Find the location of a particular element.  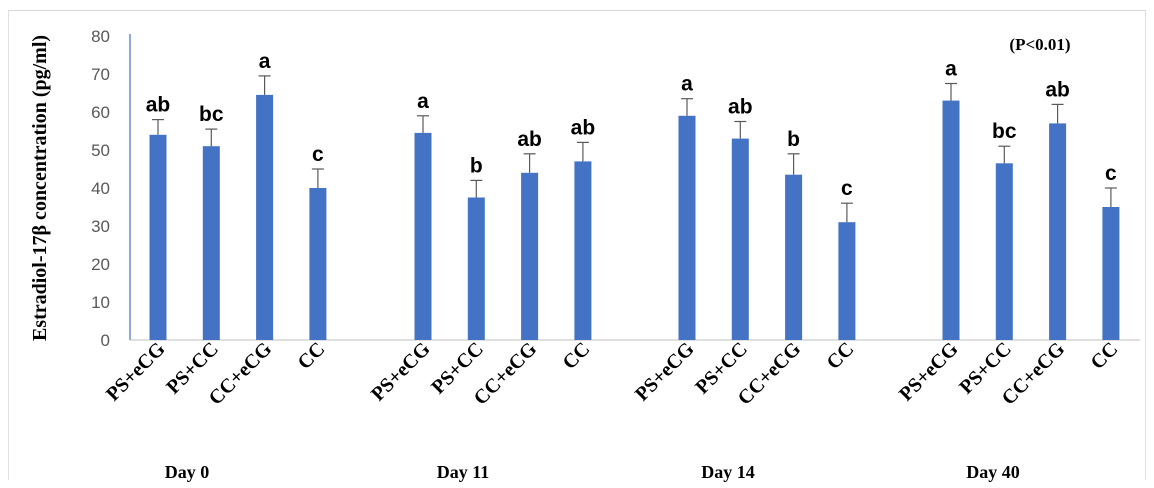

y-tick-label: 40 is located at coordinates (100, 188).